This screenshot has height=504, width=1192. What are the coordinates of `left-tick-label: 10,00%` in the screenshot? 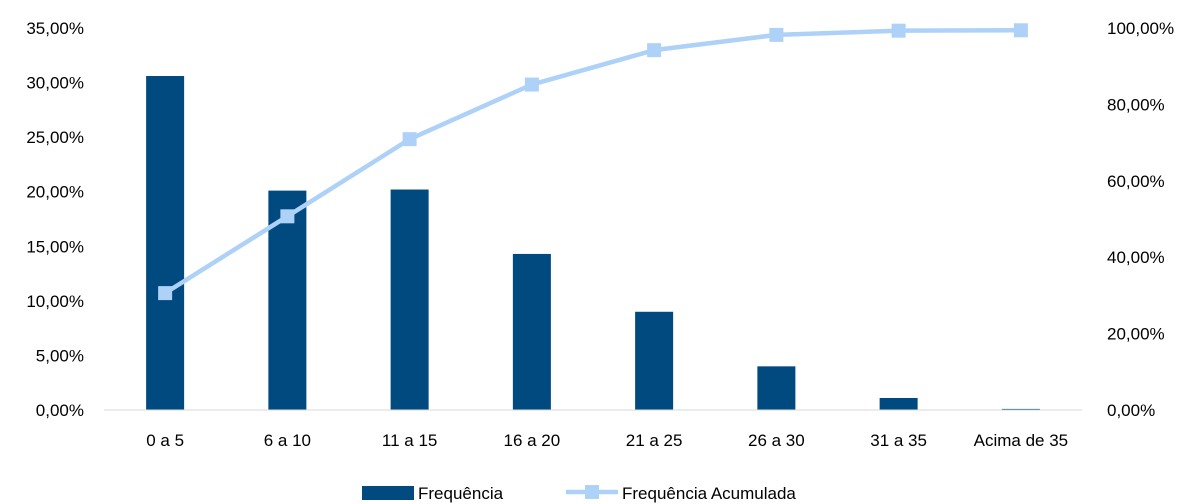 It's located at (55, 301).